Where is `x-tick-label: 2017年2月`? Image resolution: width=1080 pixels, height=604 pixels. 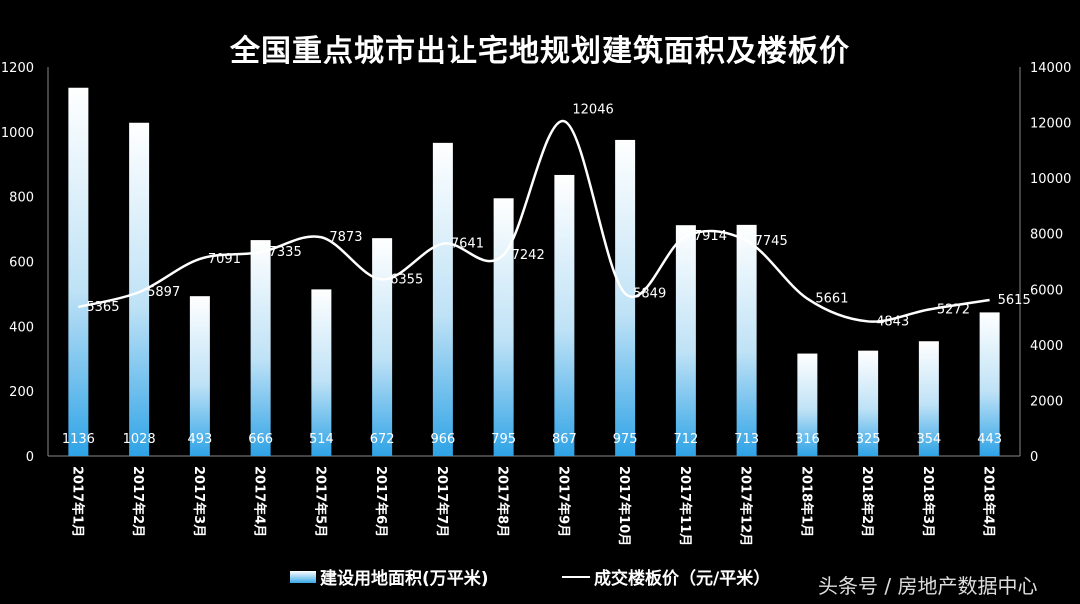 x-tick-label: 2017年2月 is located at coordinates (138, 501).